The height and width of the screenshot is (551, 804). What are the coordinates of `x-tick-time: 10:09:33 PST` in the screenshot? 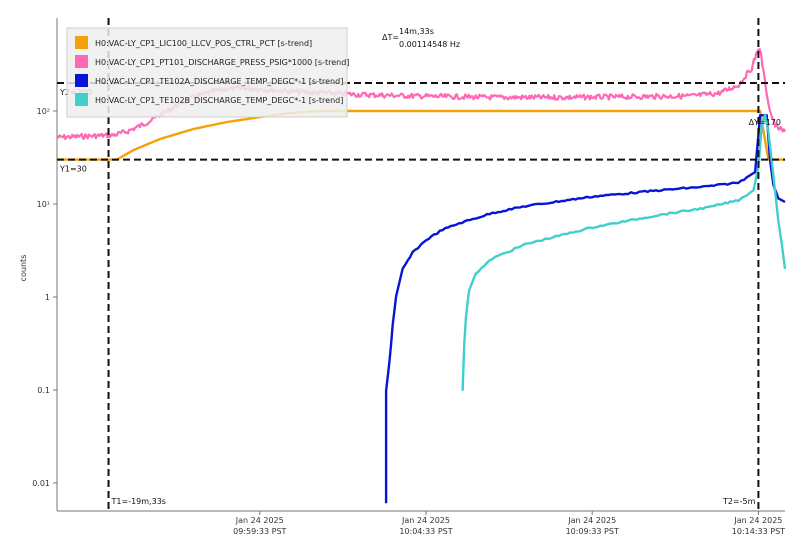 It's located at (592, 531).